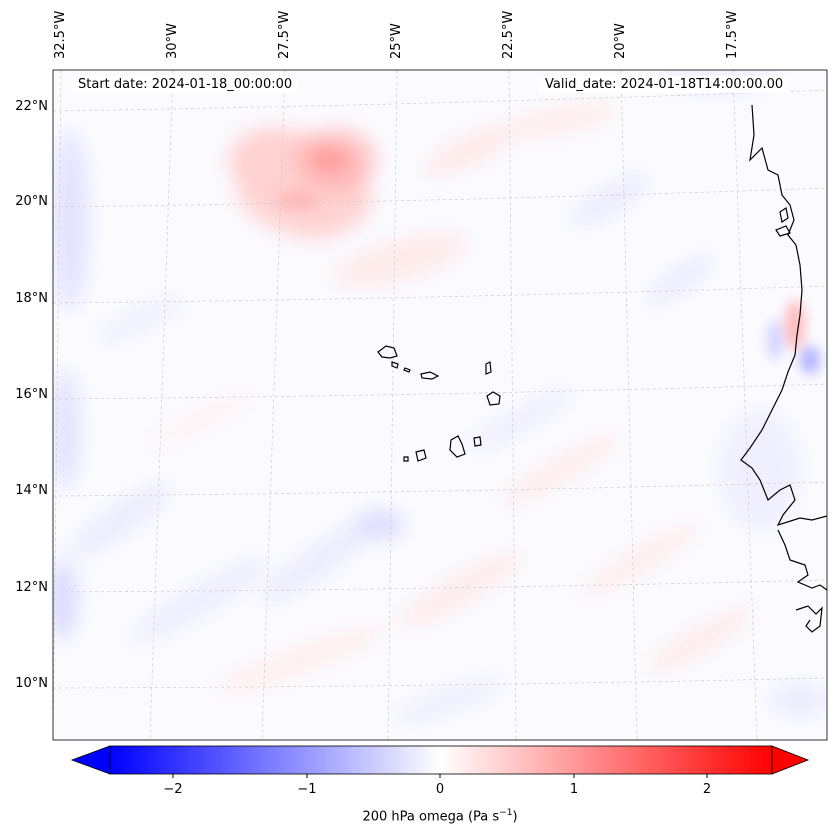  Describe the element at coordinates (790, 760) in the screenshot. I see `colorbar-extend-max` at that location.